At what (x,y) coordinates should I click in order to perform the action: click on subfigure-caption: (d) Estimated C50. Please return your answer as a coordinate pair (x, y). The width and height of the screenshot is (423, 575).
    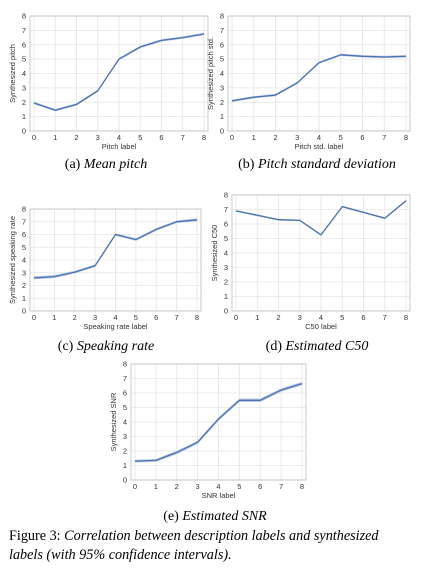
    Looking at the image, I should click on (317, 346).